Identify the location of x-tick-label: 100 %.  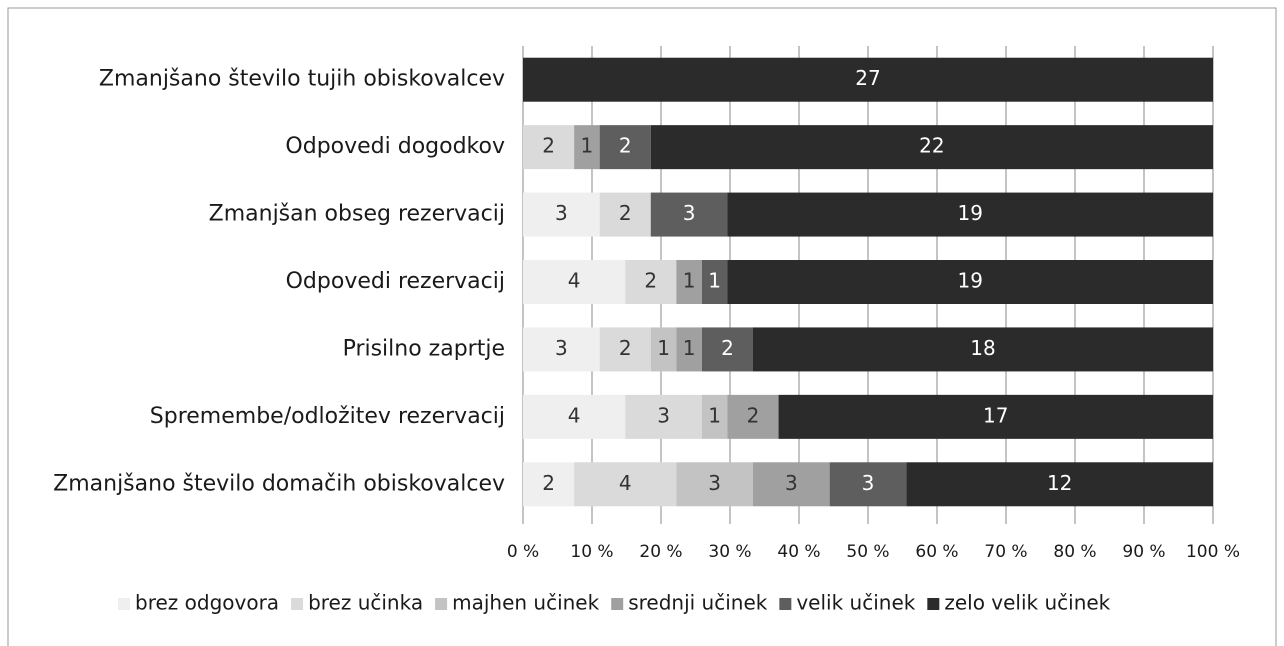
(1213, 552).